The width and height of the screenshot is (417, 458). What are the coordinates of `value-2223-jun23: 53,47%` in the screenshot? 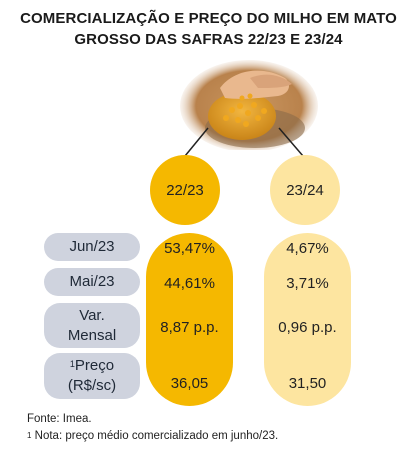 It's located at (189, 248).